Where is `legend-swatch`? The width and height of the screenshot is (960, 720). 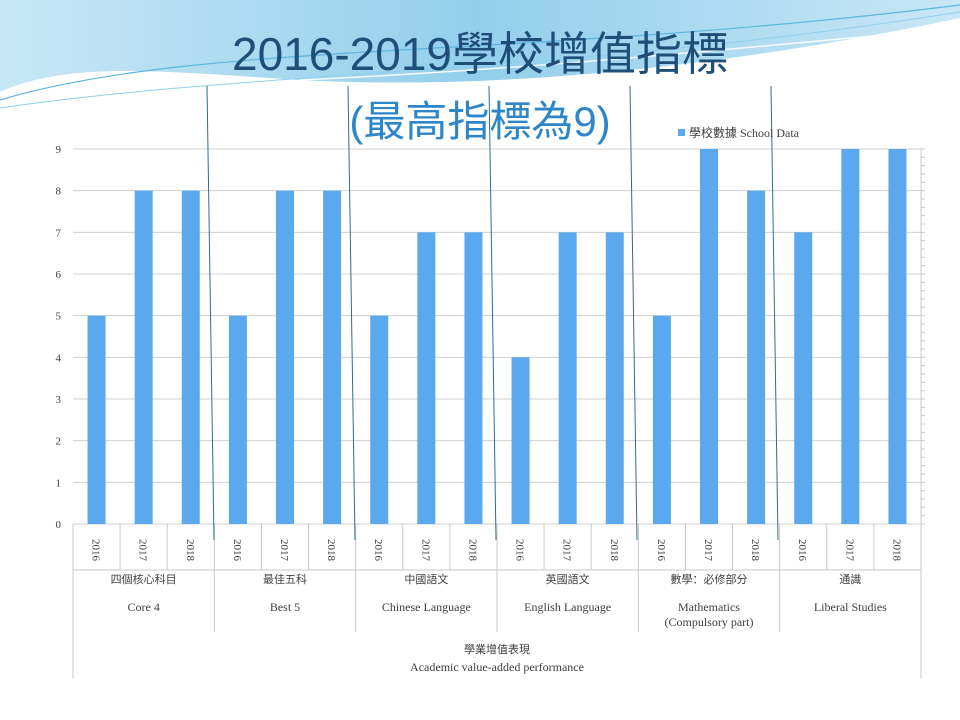
legend-swatch is located at coordinates (681, 132).